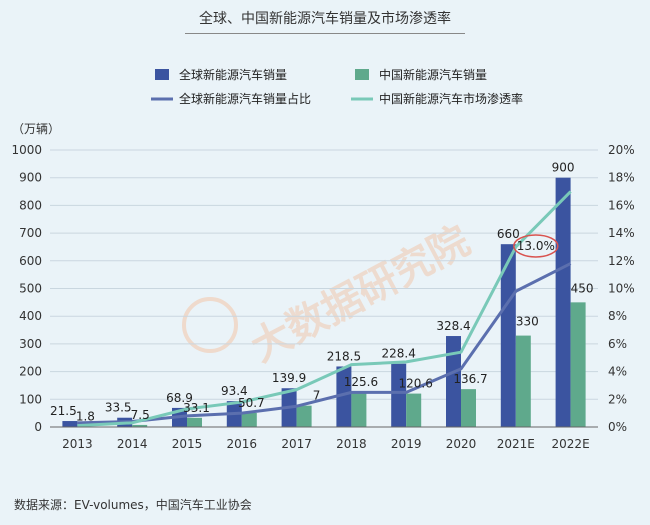  What do you see at coordinates (36, 129) in the screenshot?
I see `y-axis-unit-label: （万辆）` at bounding box center [36, 129].